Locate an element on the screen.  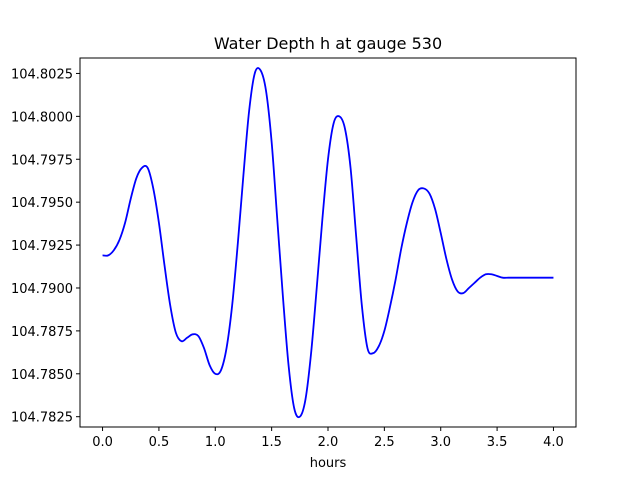
y-tick-label: 104.7975 is located at coordinates (42, 160).